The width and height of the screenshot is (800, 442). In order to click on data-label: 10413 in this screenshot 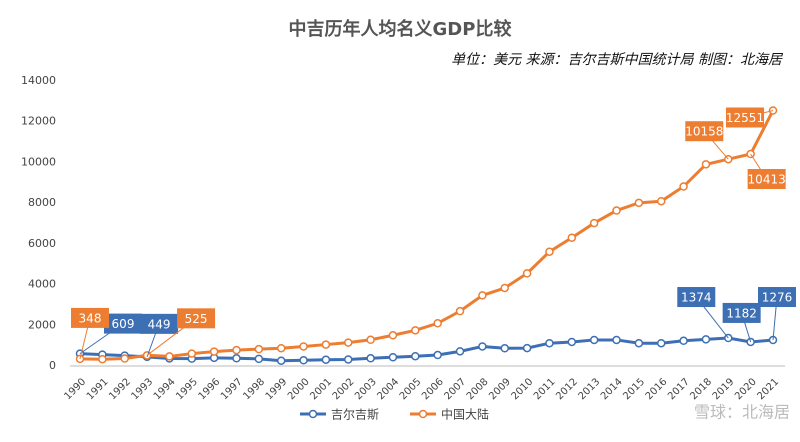, I will do `click(767, 180)`.